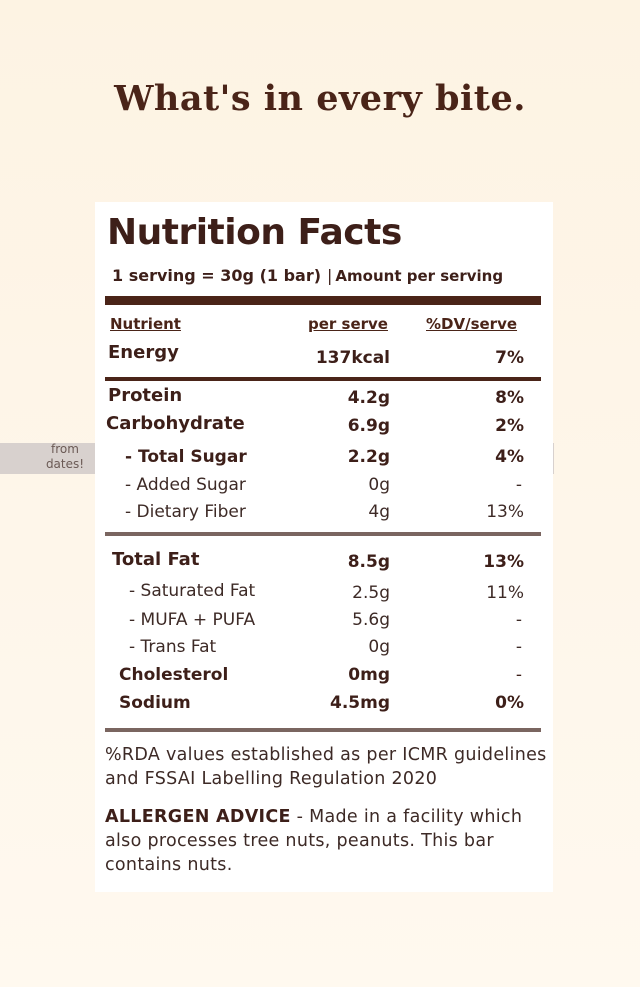 This screenshot has width=640, height=987. I want to click on divider-bottom, so click(323, 730).